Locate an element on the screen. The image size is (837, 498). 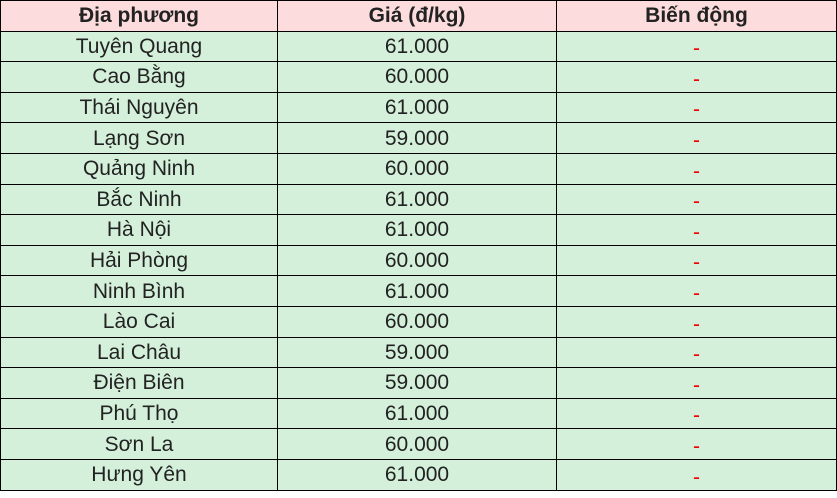
region-cell: Tuyên Quang is located at coordinates (139, 46).